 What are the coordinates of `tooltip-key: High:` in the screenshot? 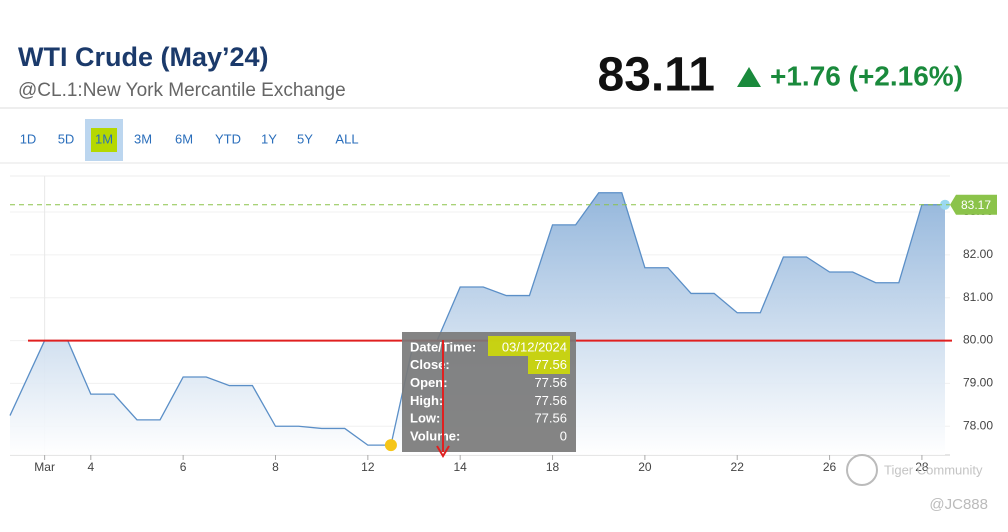 It's located at (426, 400).